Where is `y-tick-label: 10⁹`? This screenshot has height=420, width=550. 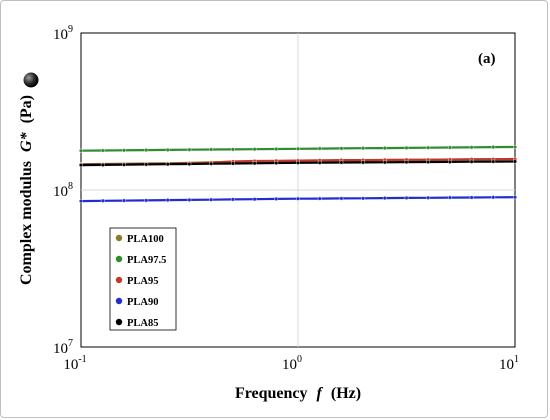 y-tick-label: 10⁹ is located at coordinates (63, 33).